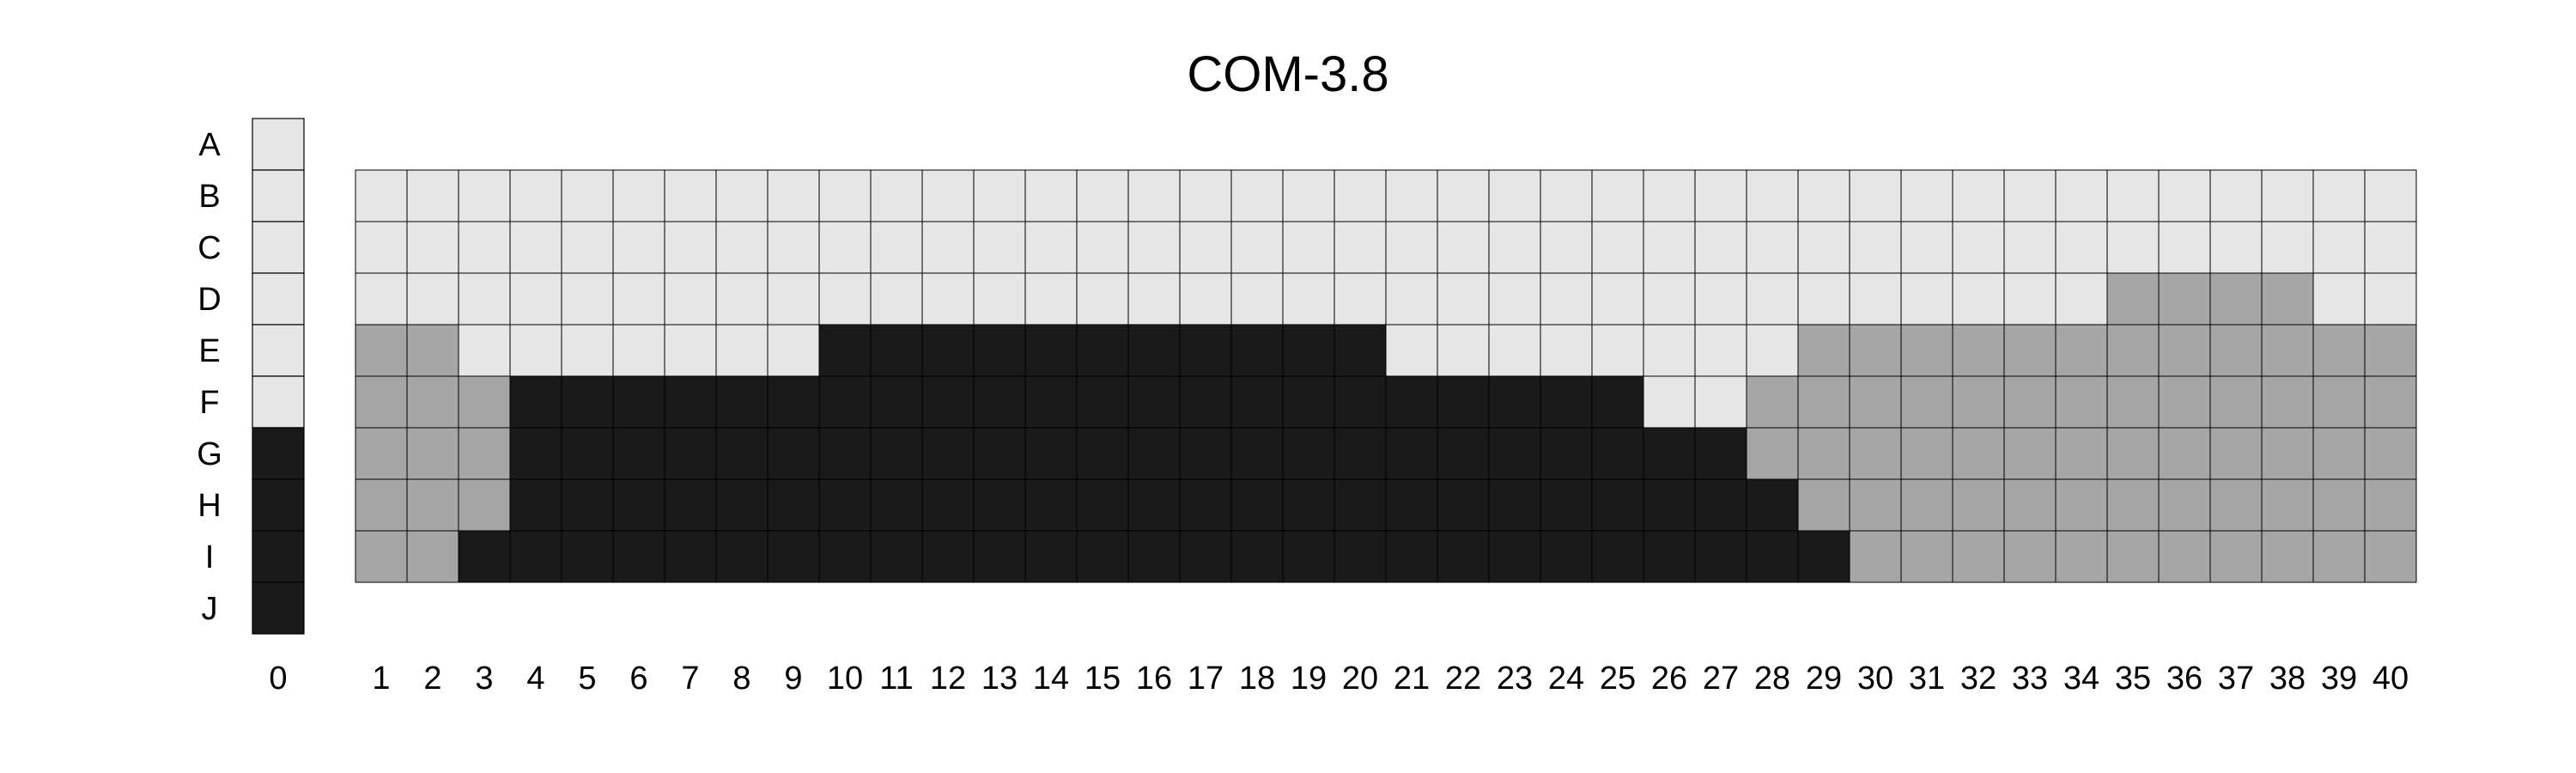  Describe the element at coordinates (690, 678) in the screenshot. I see `column-label-7: 7` at that location.